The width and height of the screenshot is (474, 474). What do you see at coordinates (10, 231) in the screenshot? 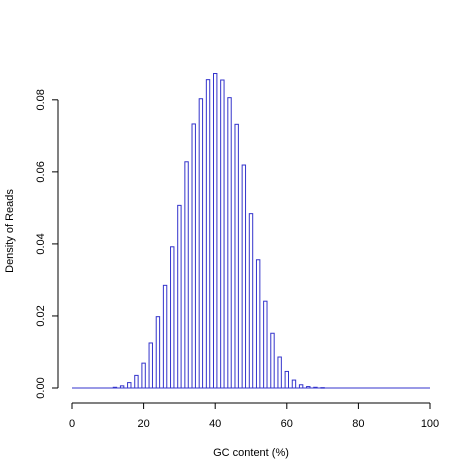
I see `y-axis-title: Density of Reads` at bounding box center [10, 231].